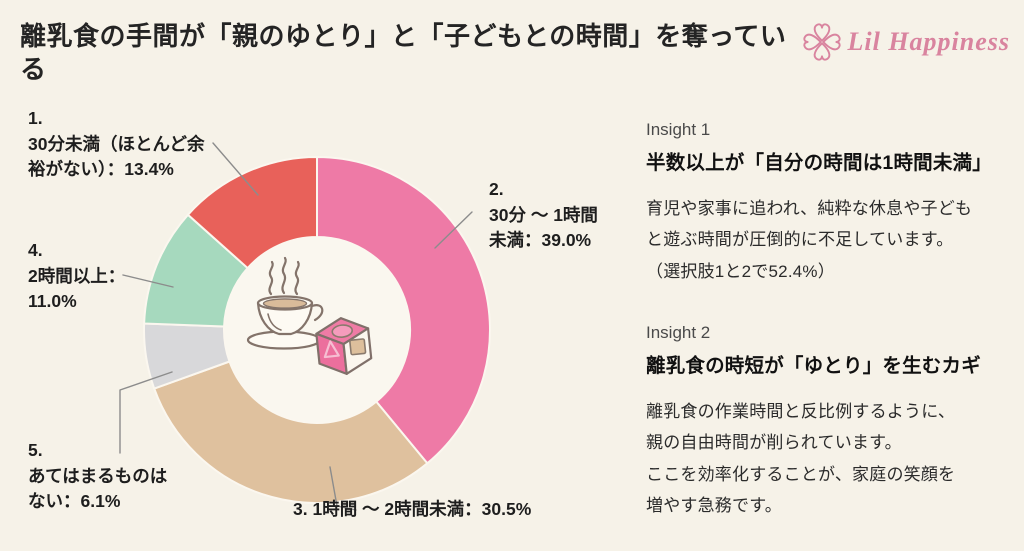 This screenshot has width=1024, height=551. What do you see at coordinates (358, 347) in the screenshot?
I see `block-square-shape` at bounding box center [358, 347].